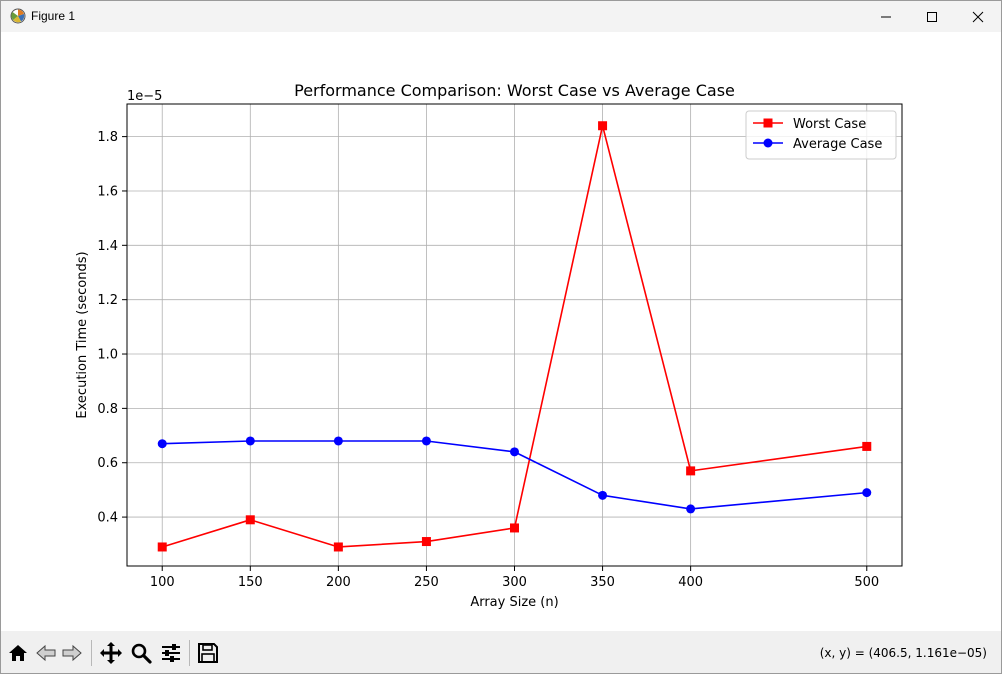 Image resolution: width=1002 pixels, height=674 pixels. I want to click on y-tick-label: 0.8, so click(107, 409).